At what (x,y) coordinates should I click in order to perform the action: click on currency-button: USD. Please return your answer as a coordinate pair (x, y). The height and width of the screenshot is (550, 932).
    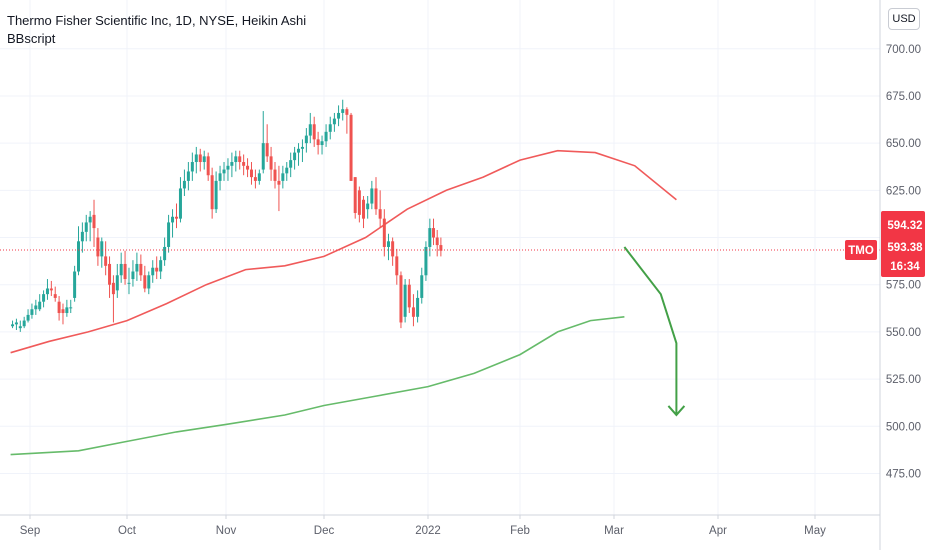
    Looking at the image, I should click on (904, 19).